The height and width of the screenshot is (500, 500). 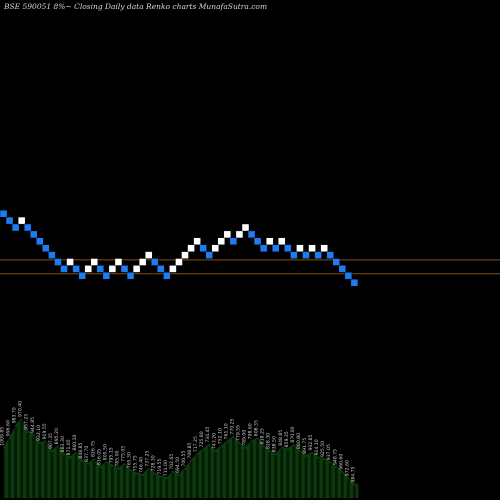 What do you see at coordinates (353, 474) in the screenshot?
I see `volume-label: 984.75` at bounding box center [353, 474].